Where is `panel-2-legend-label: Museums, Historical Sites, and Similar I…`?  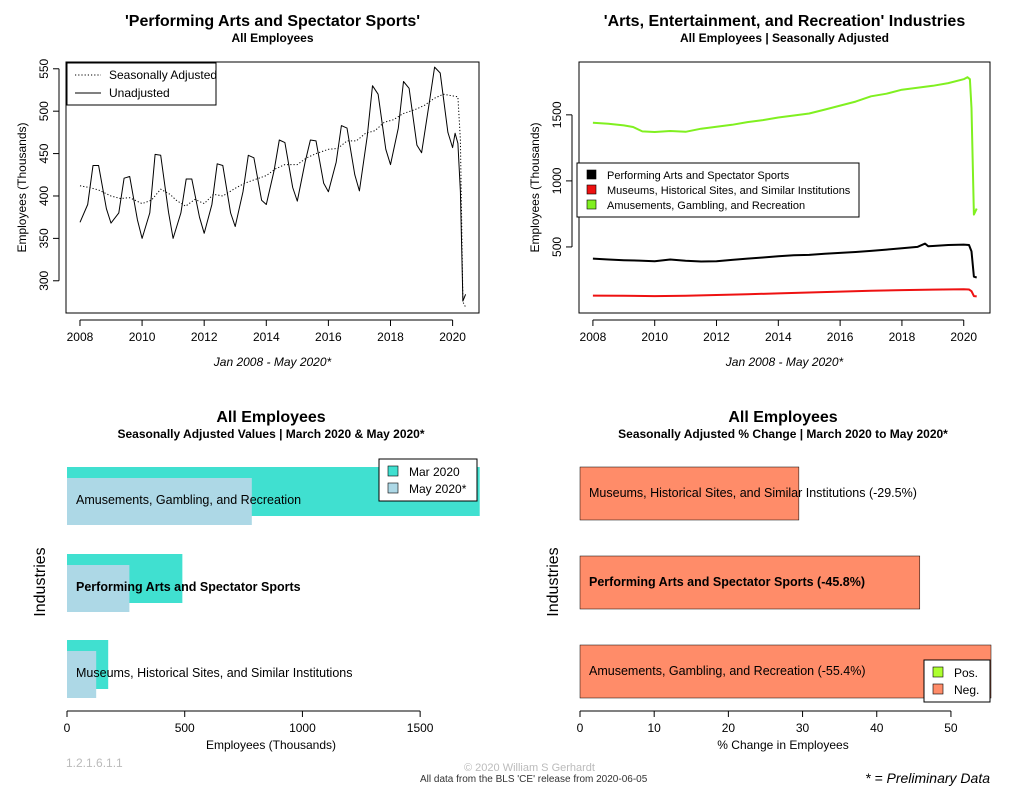 panel-2-legend-label: Museums, Historical Sites, and Similar I… is located at coordinates (729, 191).